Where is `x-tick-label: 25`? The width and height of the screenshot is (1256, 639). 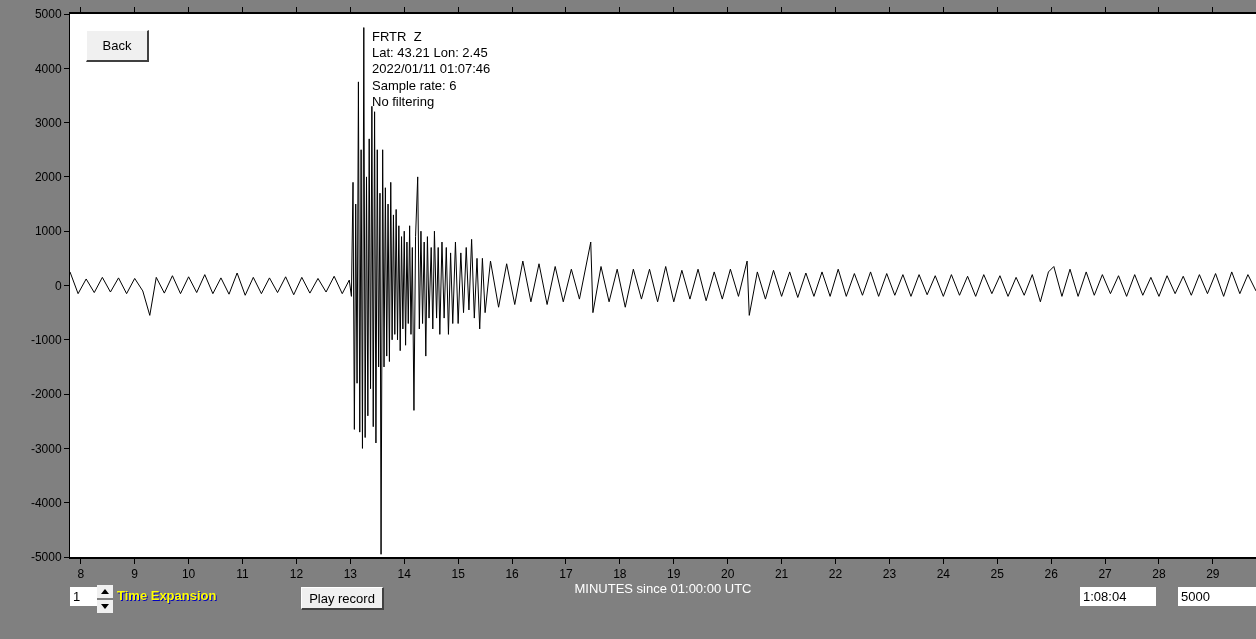 x-tick-label: 25 is located at coordinates (997, 574).